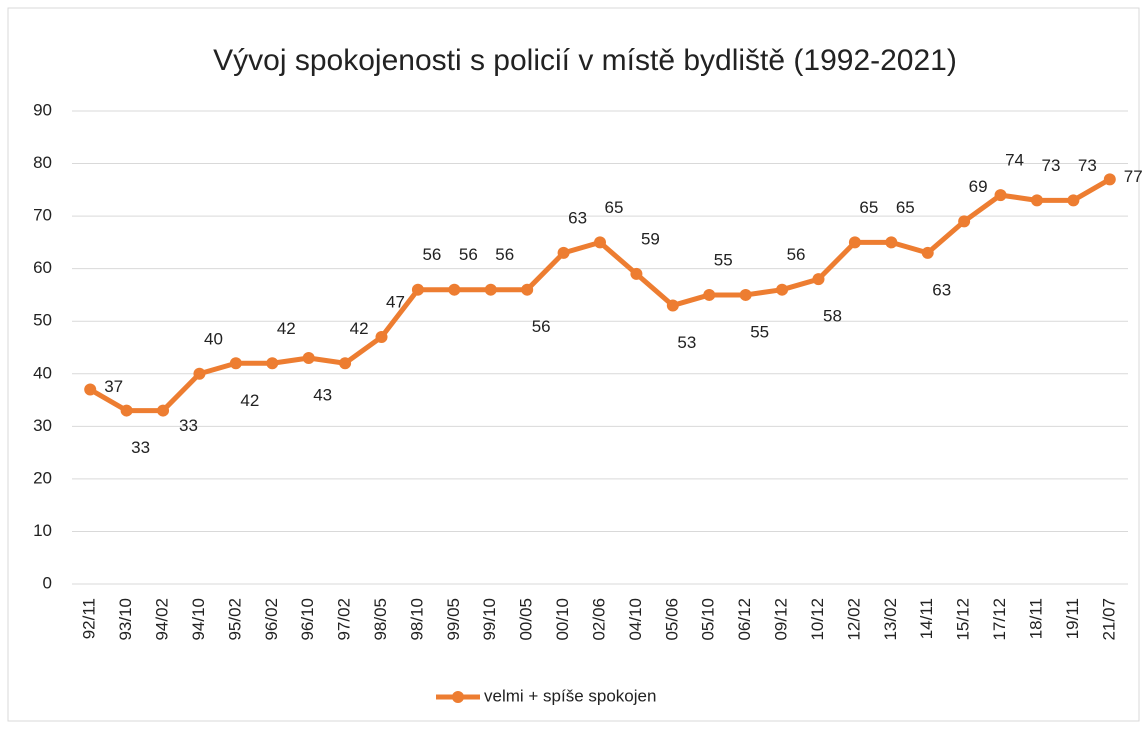 The image size is (1147, 734). I want to click on x-tick-label: 93/10, so click(125, 619).